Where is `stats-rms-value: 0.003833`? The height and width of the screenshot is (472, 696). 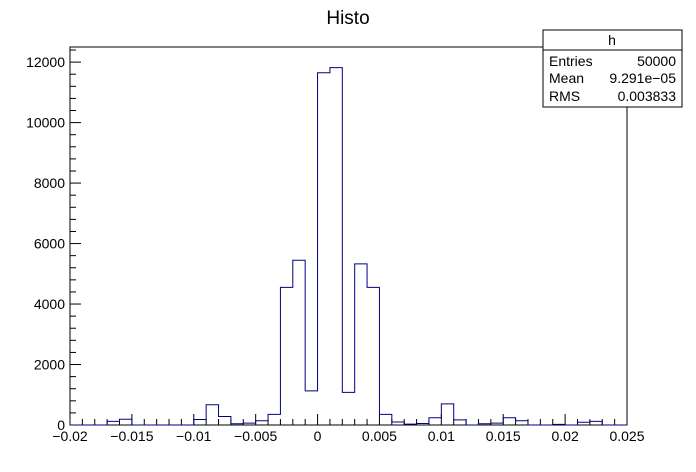
stats-rms-value: 0.003833 is located at coordinates (647, 96).